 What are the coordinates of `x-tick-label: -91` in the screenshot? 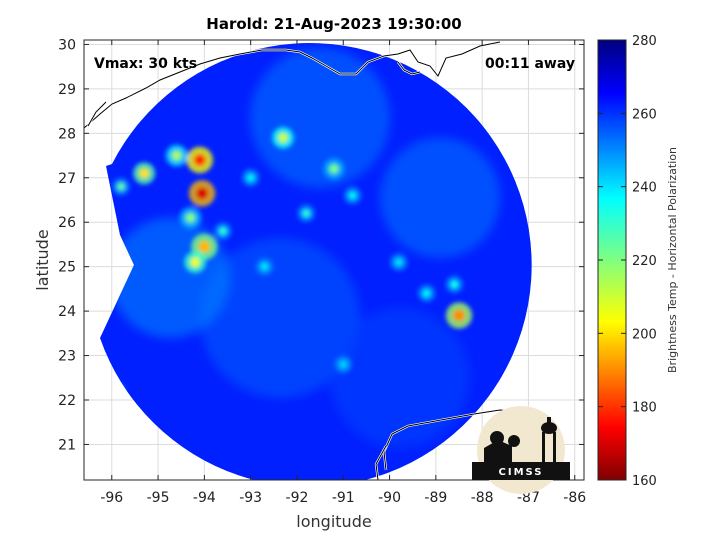 It's located at (343, 498).